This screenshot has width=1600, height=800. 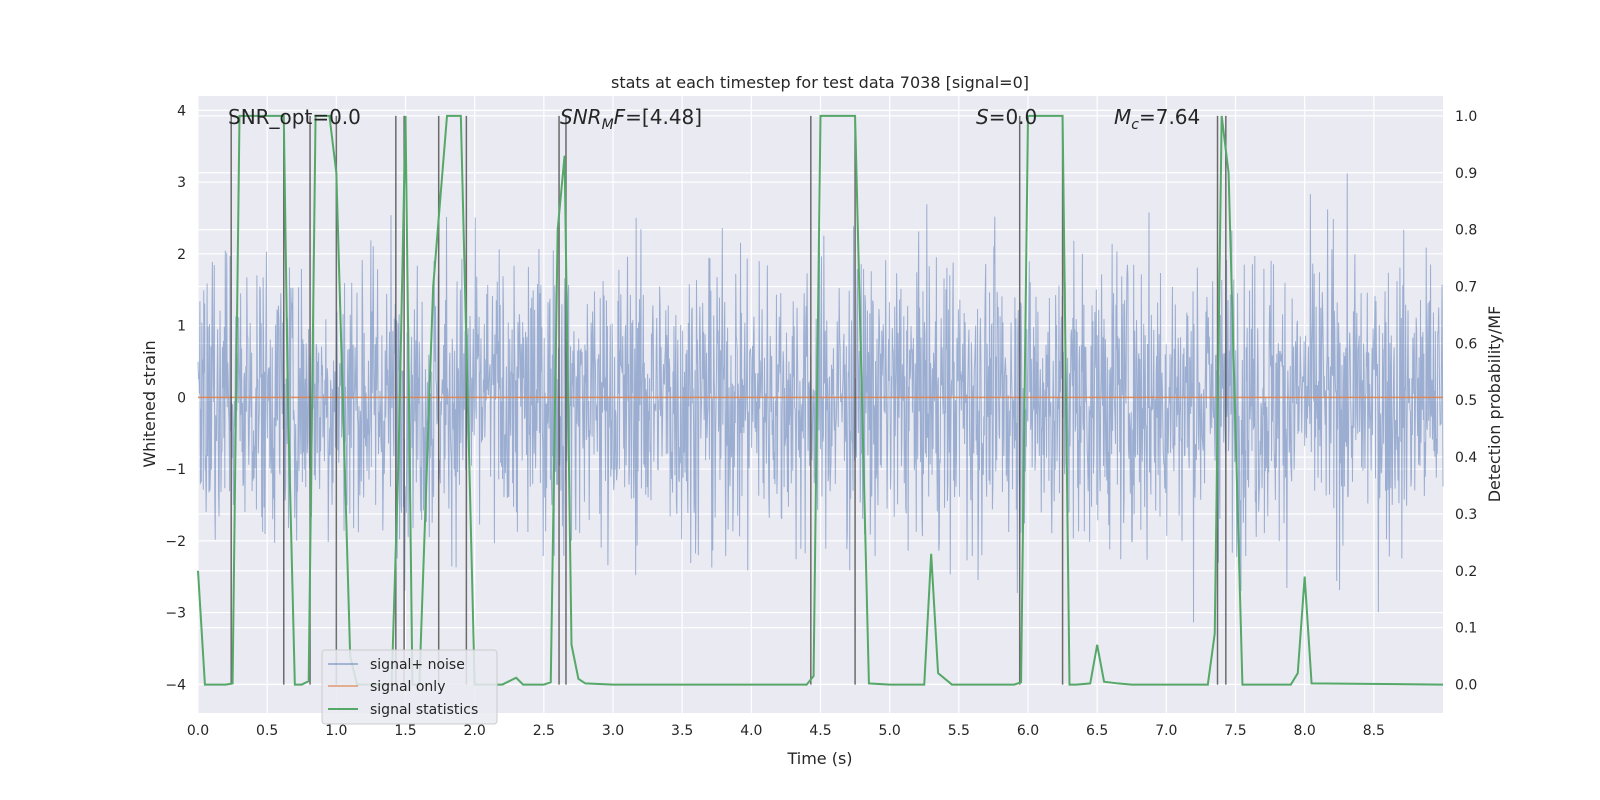 What do you see at coordinates (149, 403) in the screenshot?
I see `y-axis-label: Whitened strain` at bounding box center [149, 403].